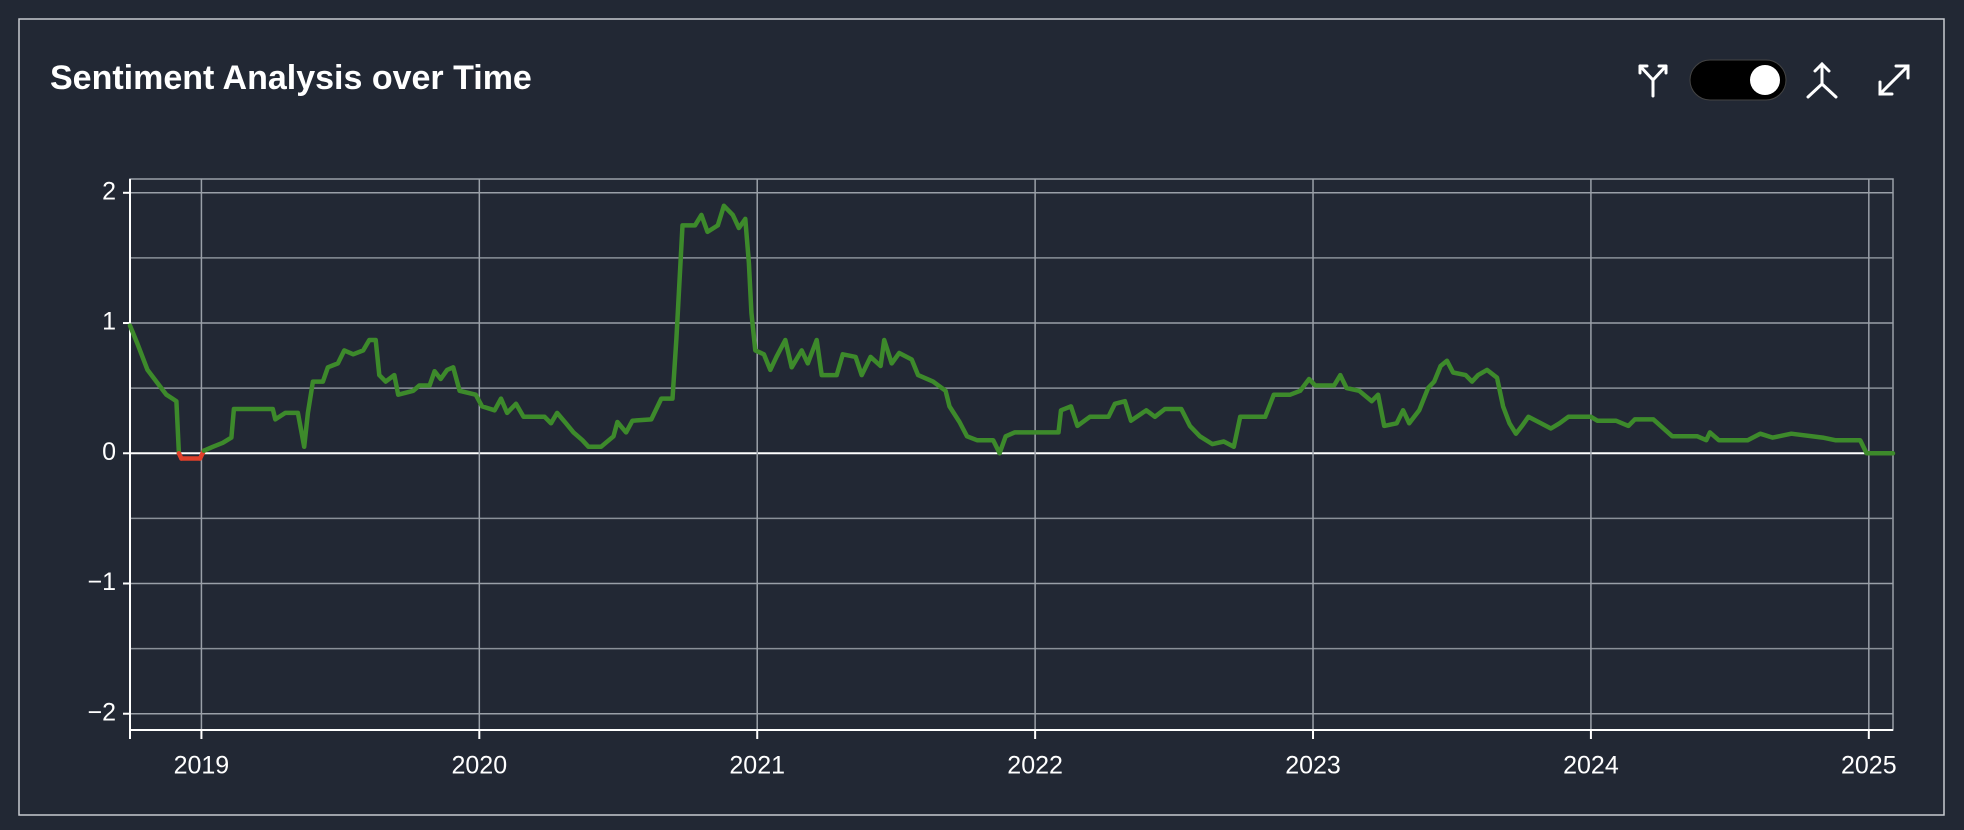 This screenshot has height=830, width=1964. Describe the element at coordinates (154, 389) in the screenshot. I see `sentiment-line` at that location.